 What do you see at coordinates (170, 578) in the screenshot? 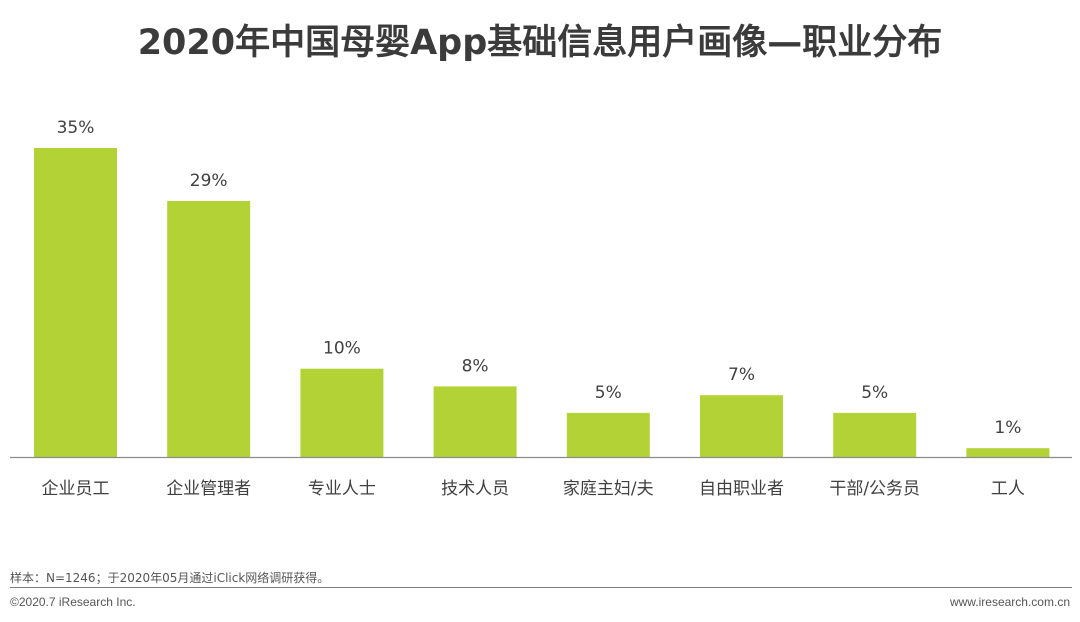
I see `sample-note: 样本：N=1246；于2020年05月通过iClick网络调研获得。` at bounding box center [170, 578].